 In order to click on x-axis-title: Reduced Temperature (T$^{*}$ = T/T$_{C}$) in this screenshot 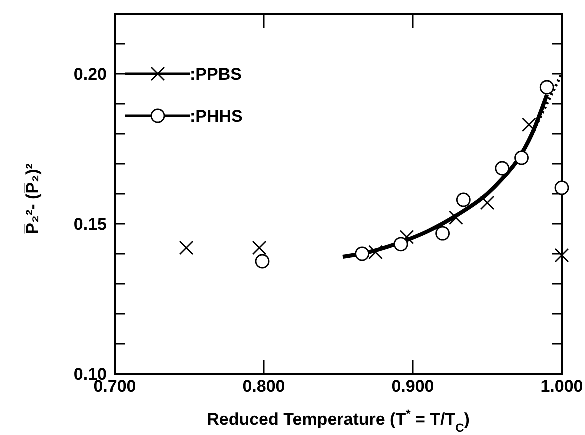, I will do `click(338, 421)`.